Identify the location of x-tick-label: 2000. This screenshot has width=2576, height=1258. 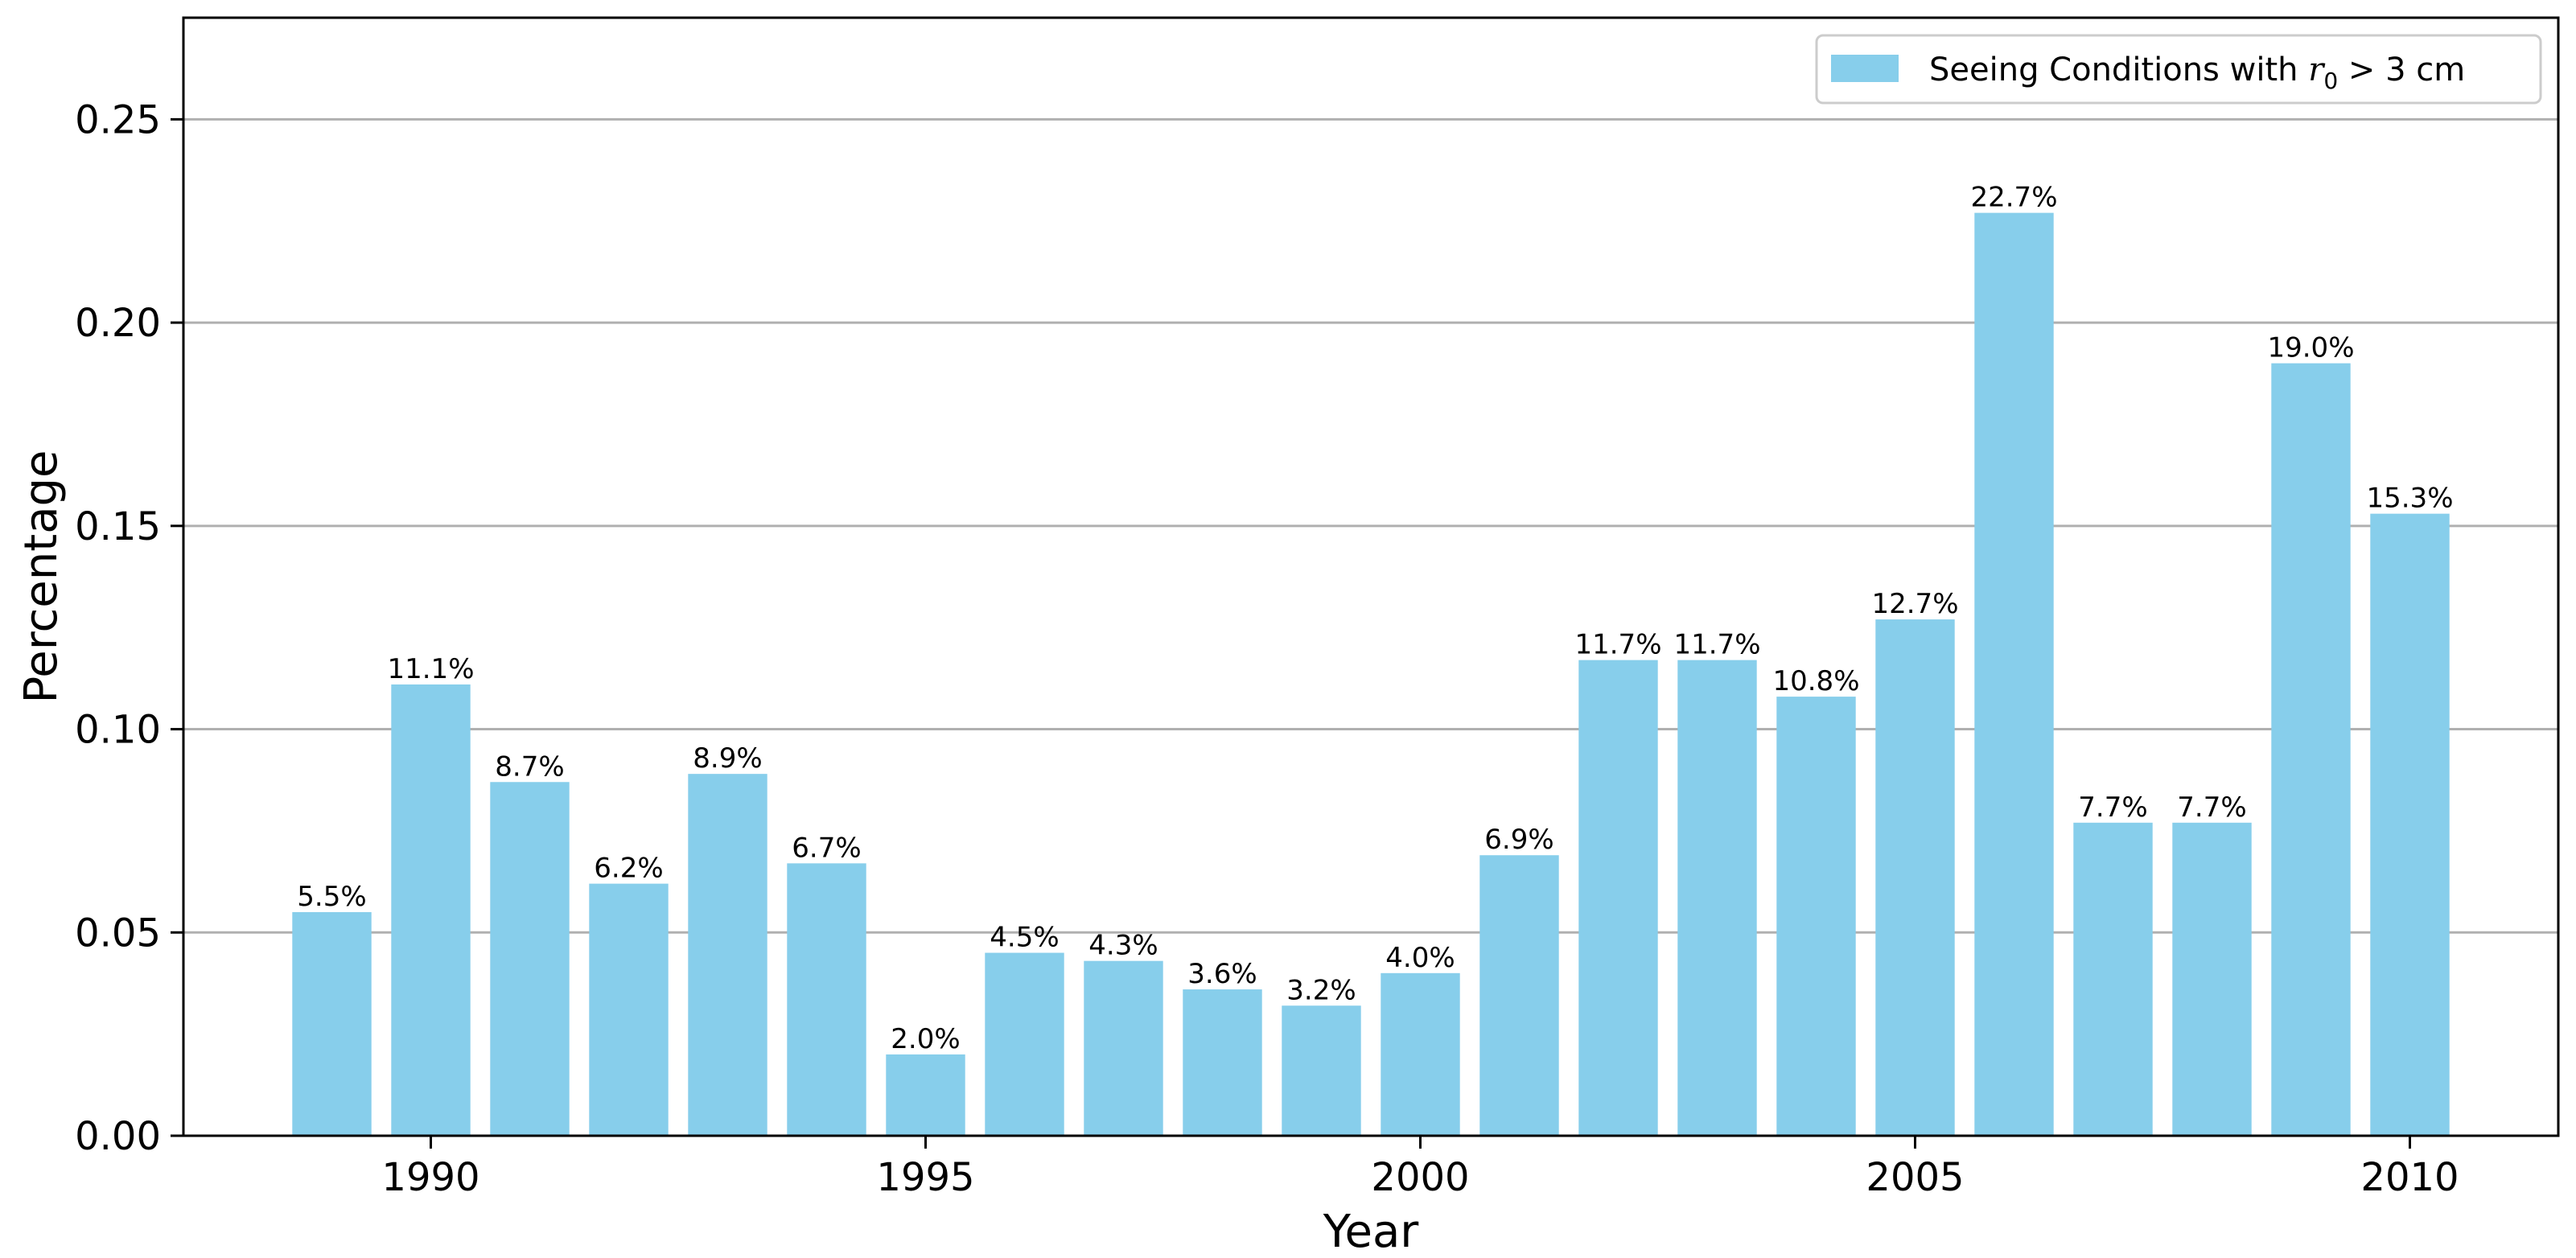
(1420, 1177).